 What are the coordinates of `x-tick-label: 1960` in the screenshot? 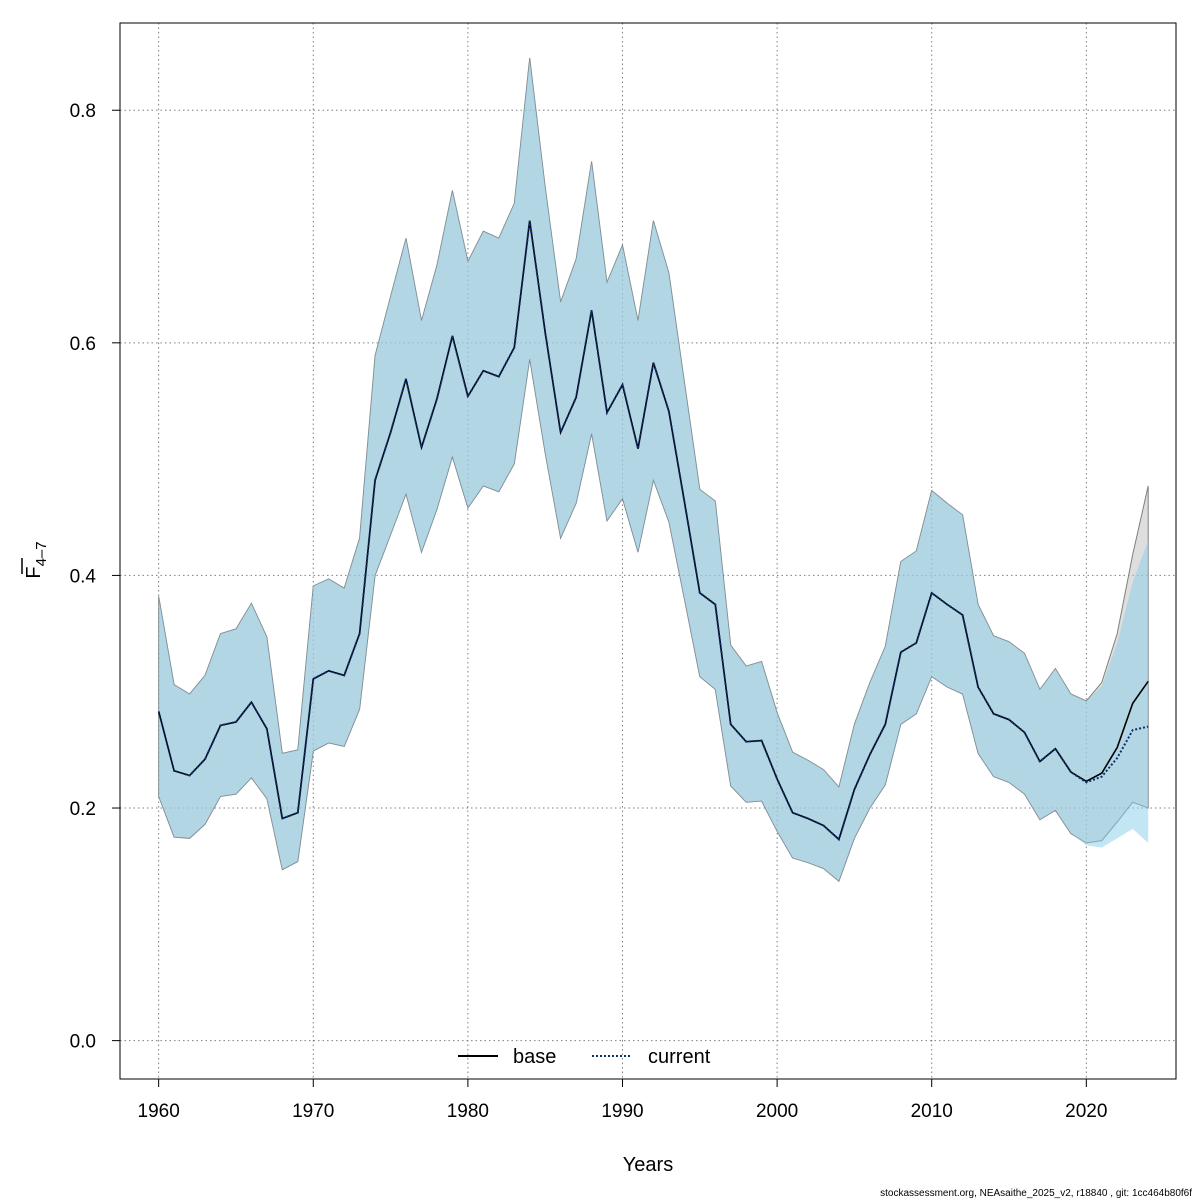 It's located at (159, 1111).